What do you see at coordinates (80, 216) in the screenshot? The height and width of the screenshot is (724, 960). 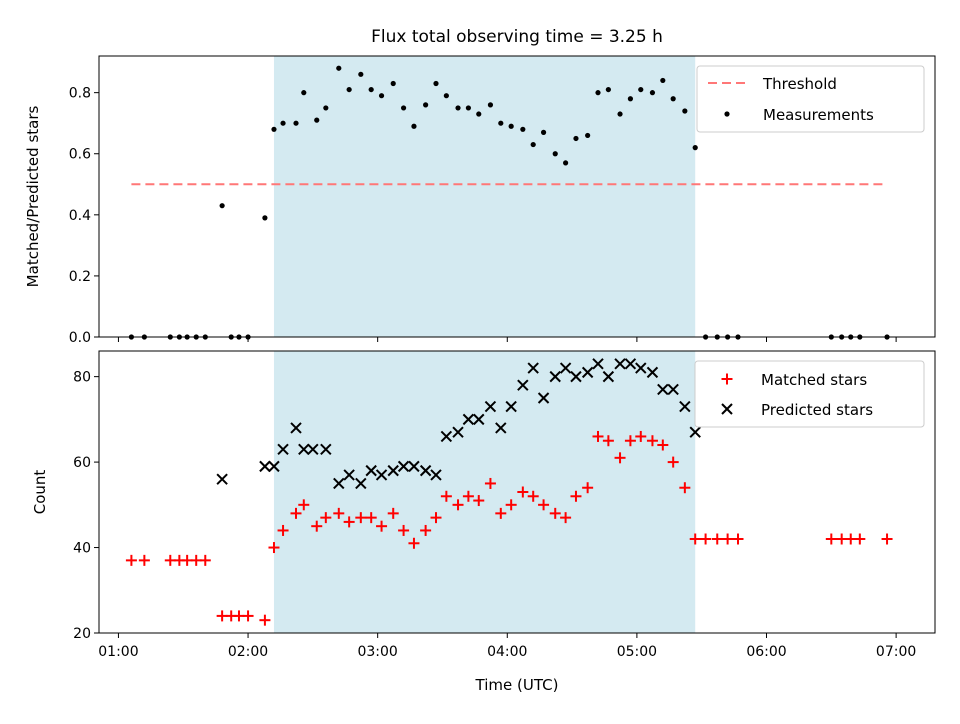 I see `top-y-tick-label: 0.4` at bounding box center [80, 216].